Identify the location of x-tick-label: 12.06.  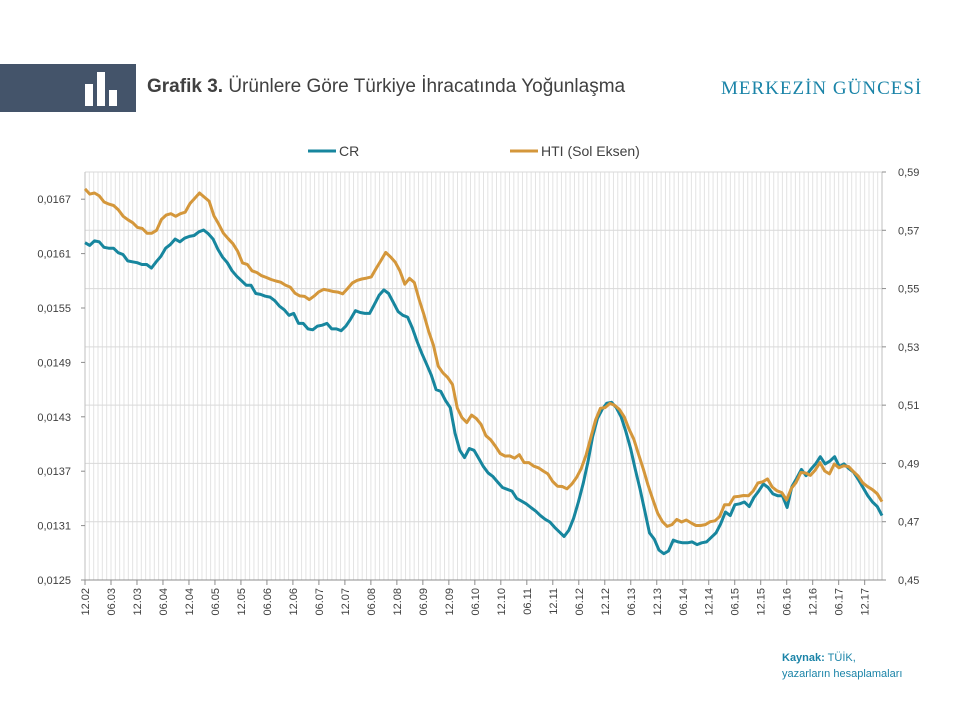
(294, 602).